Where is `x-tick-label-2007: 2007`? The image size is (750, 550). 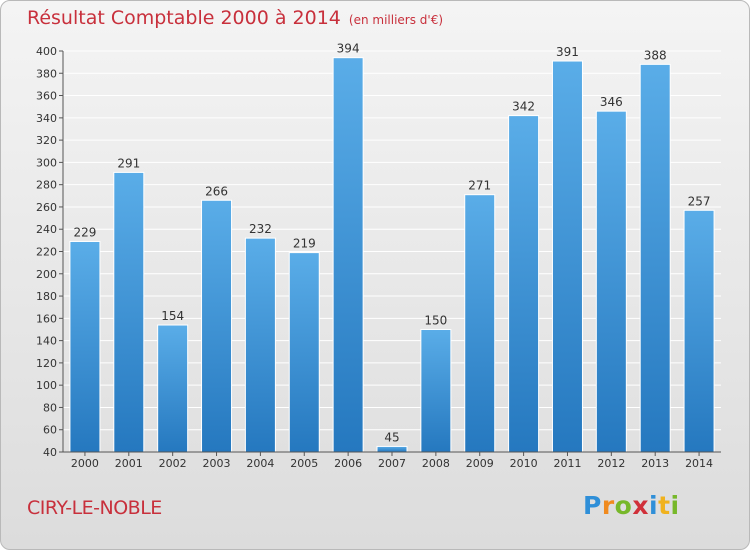 x-tick-label-2007: 2007 is located at coordinates (392, 463).